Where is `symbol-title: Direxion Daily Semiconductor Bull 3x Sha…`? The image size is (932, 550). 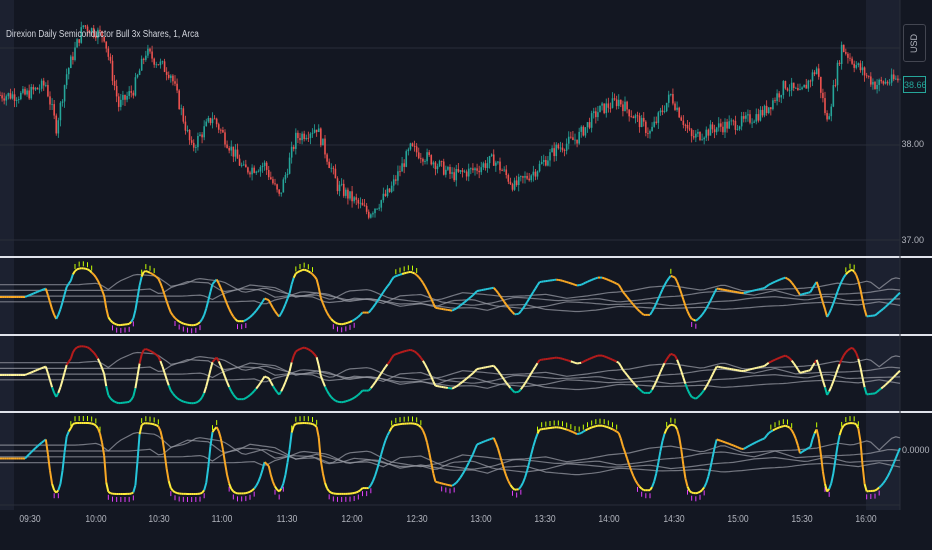 symbol-title: Direxion Daily Semiconductor Bull 3x Sha… is located at coordinates (102, 34).